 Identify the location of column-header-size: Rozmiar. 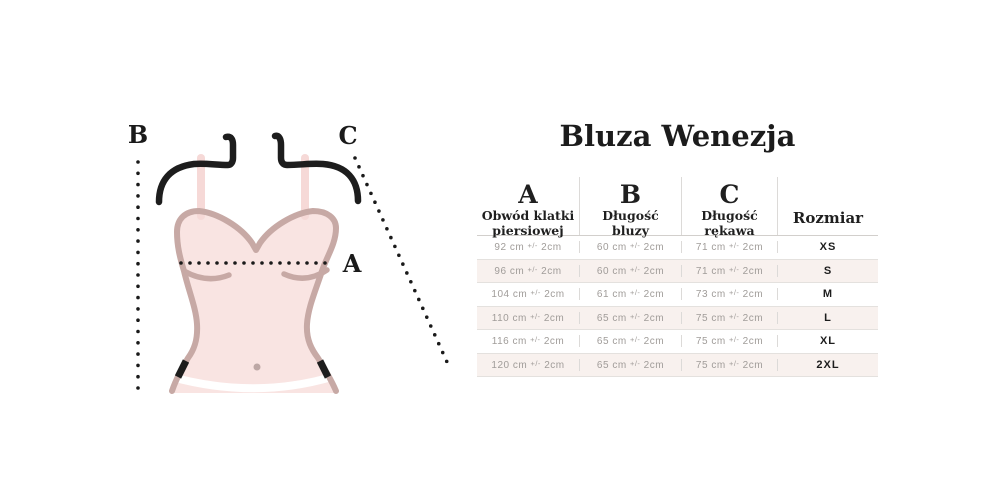
(828, 206).